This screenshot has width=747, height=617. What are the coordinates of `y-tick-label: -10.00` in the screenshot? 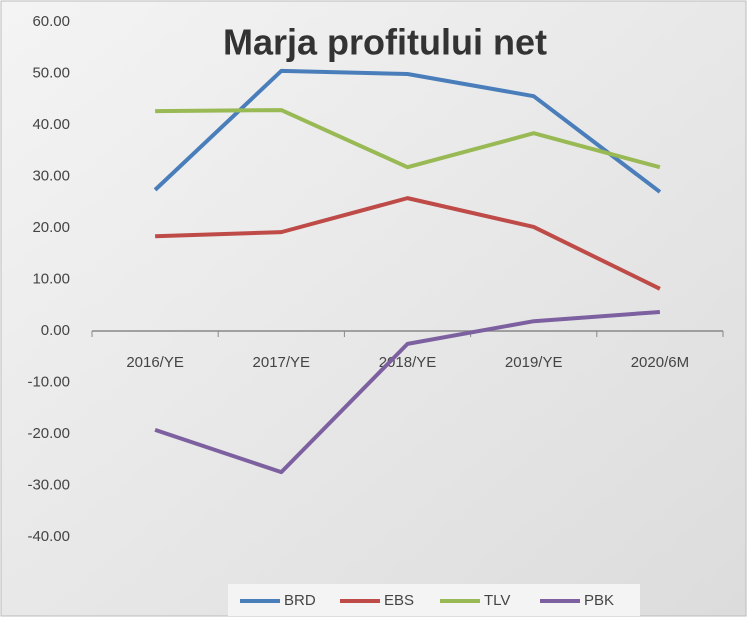 It's located at (48, 381).